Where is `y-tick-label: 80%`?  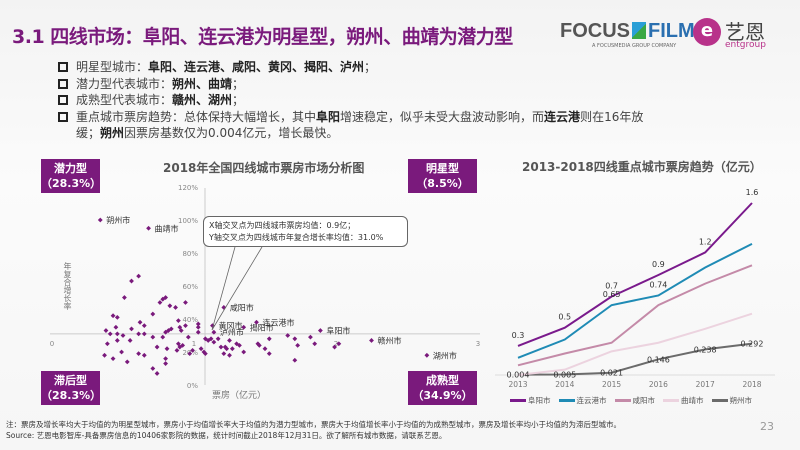 y-tick-label: 80% is located at coordinates (190, 254).